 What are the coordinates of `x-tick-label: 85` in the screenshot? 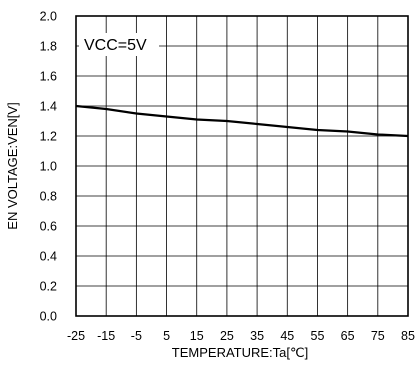 It's located at (408, 336).